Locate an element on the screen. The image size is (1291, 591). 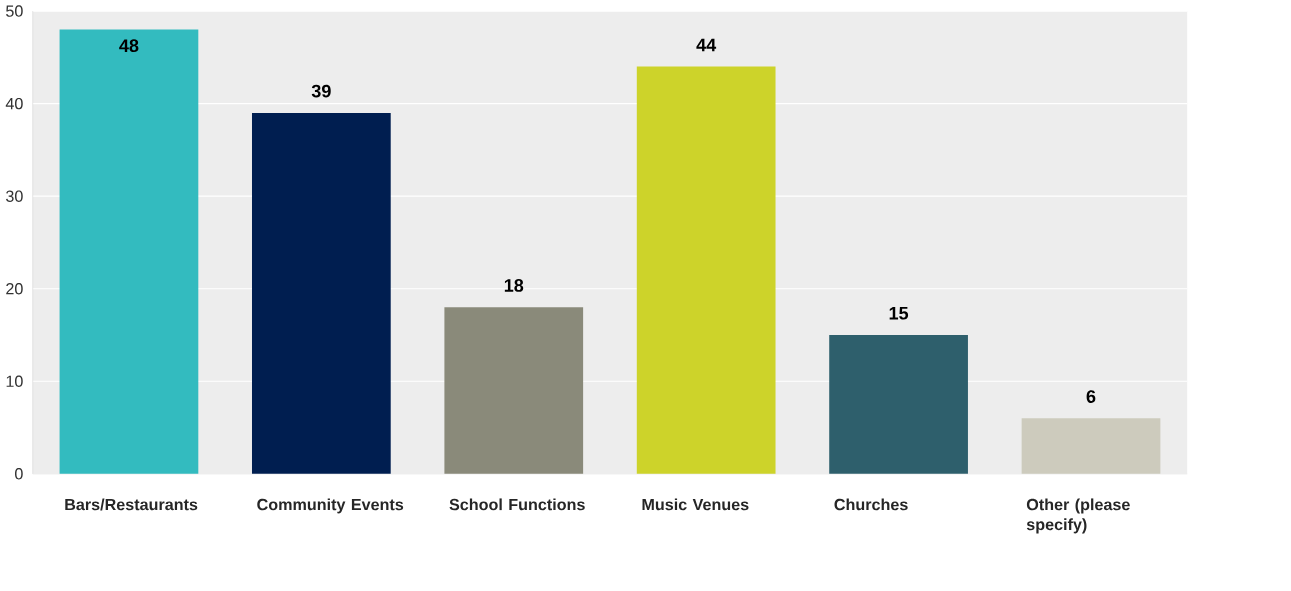
data-label: 39 is located at coordinates (321, 91).